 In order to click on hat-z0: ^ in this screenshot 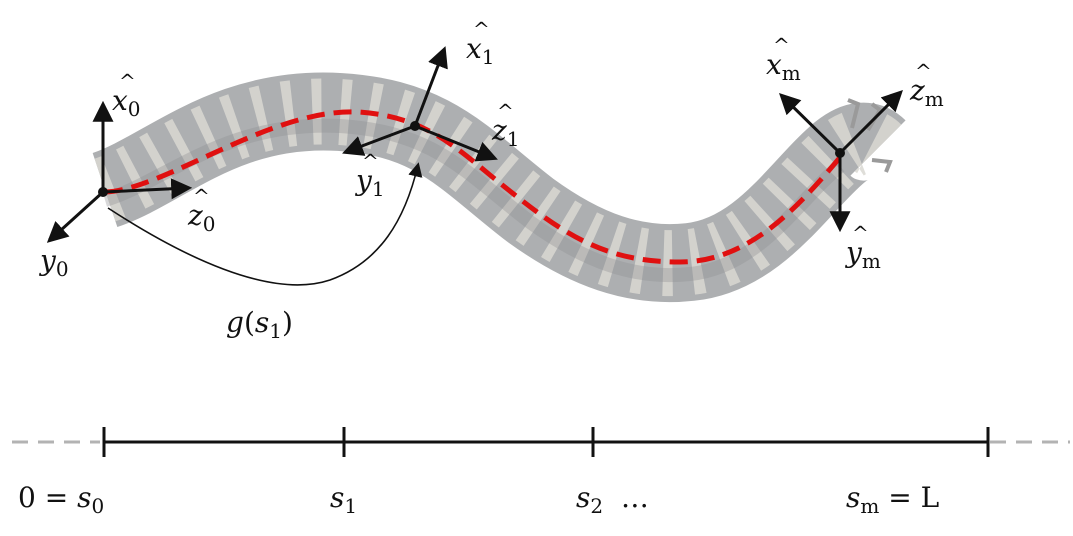, I will do `click(201, 196)`.